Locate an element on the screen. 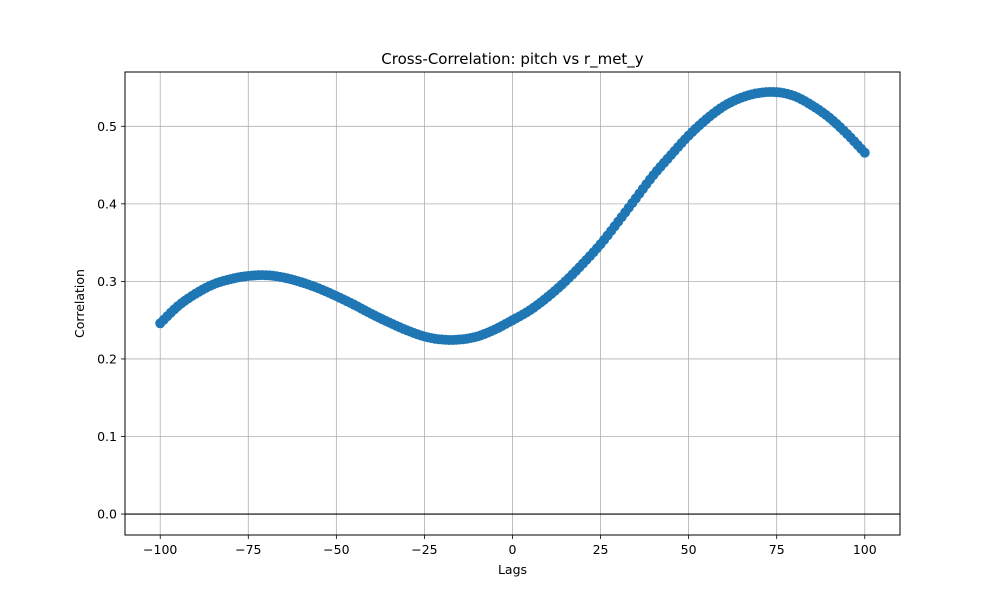 The height and width of the screenshot is (600, 1000). x-axis-ticks: −100 −75 −50 −25 0 25 50 75 100 is located at coordinates (510, 546).